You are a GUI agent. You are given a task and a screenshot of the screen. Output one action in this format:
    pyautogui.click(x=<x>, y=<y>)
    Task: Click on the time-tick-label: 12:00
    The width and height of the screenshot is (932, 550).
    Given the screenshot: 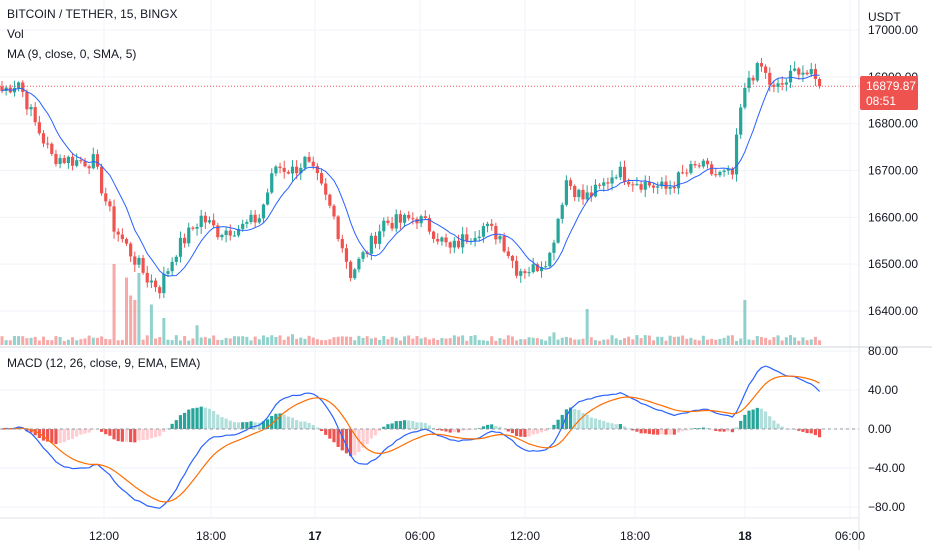 What is the action you would take?
    pyautogui.click(x=525, y=536)
    